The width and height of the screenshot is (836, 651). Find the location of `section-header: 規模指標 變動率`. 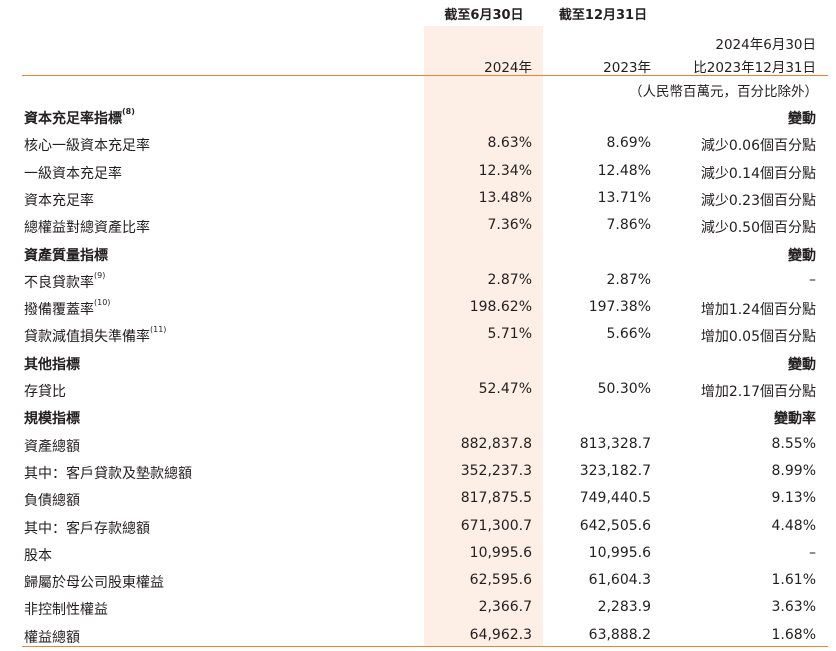

section-header: 規模指標 變動率 is located at coordinates (418, 416).